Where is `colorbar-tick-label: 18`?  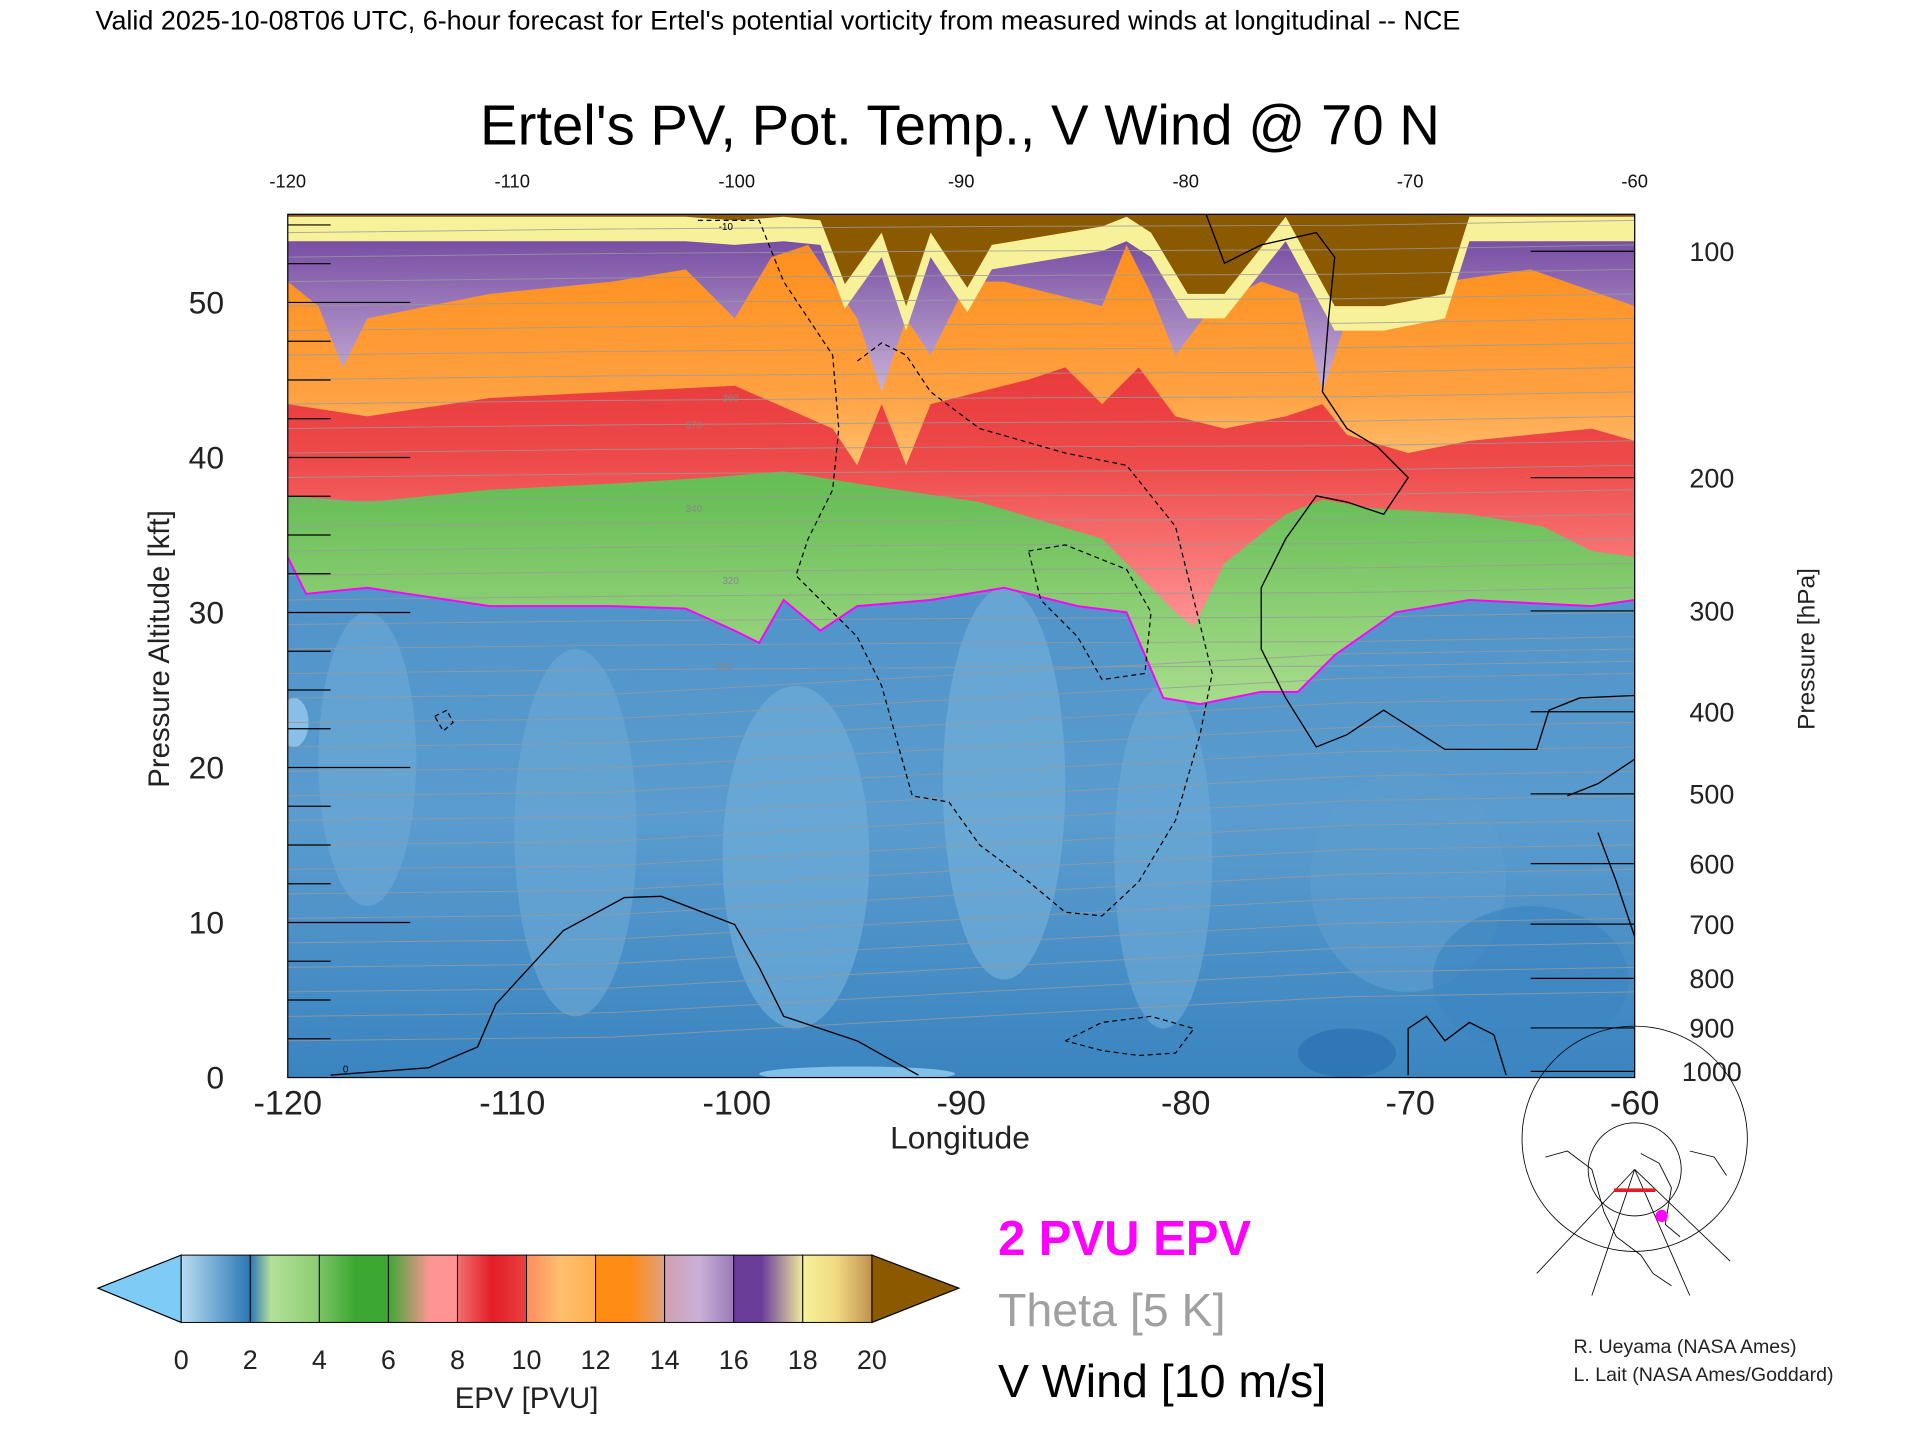
colorbar-tick-label: 18 is located at coordinates (803, 1360).